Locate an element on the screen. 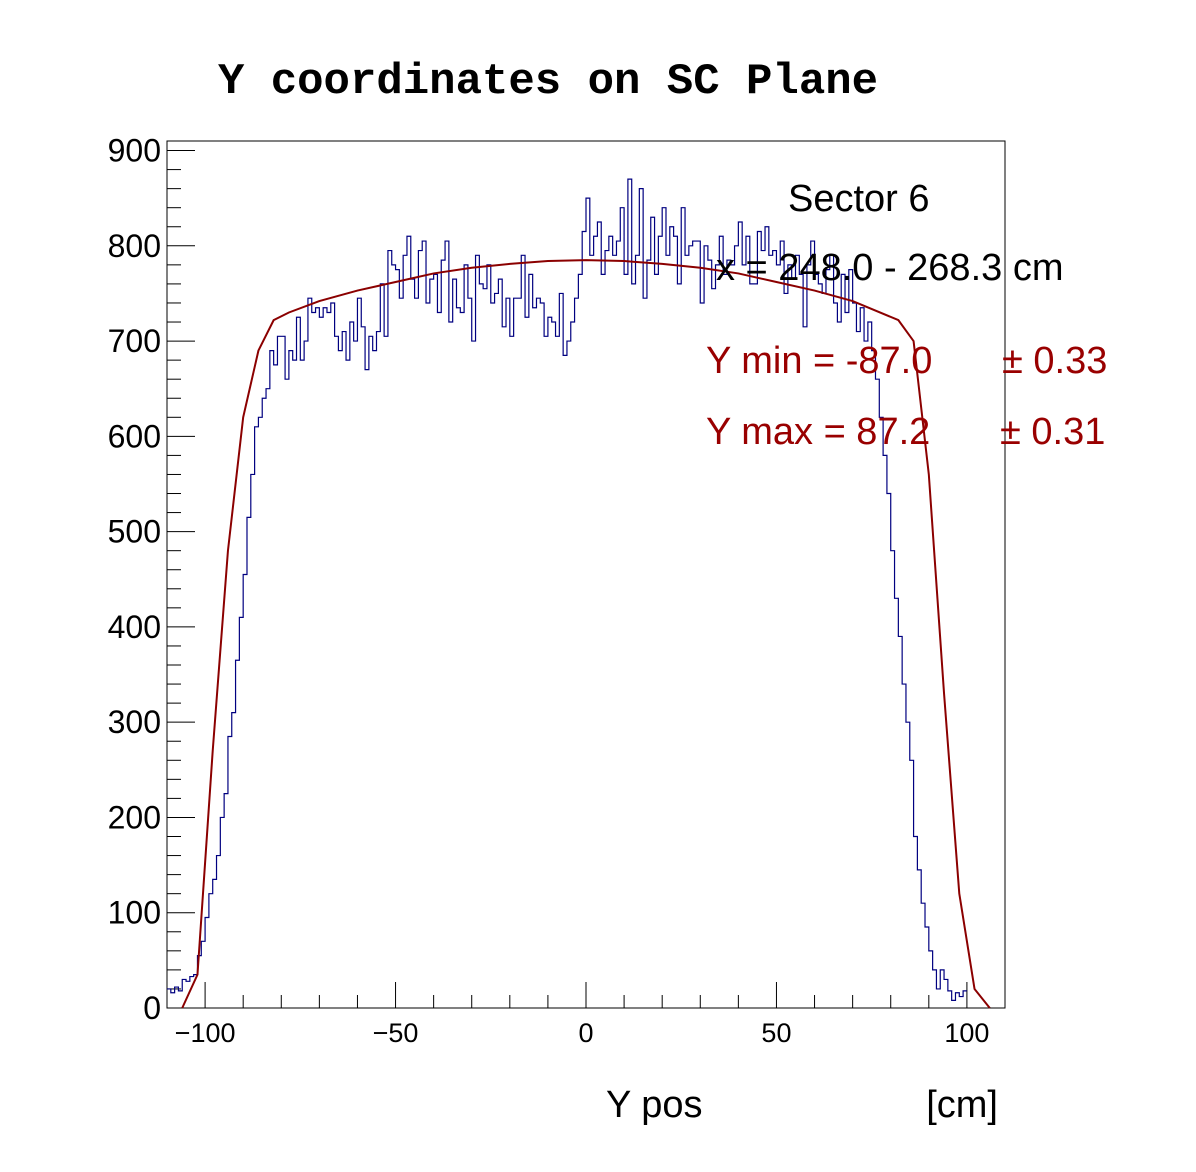 This screenshot has width=1196, height=1172. x-axis-unit: [cm] is located at coordinates (962, 1105).